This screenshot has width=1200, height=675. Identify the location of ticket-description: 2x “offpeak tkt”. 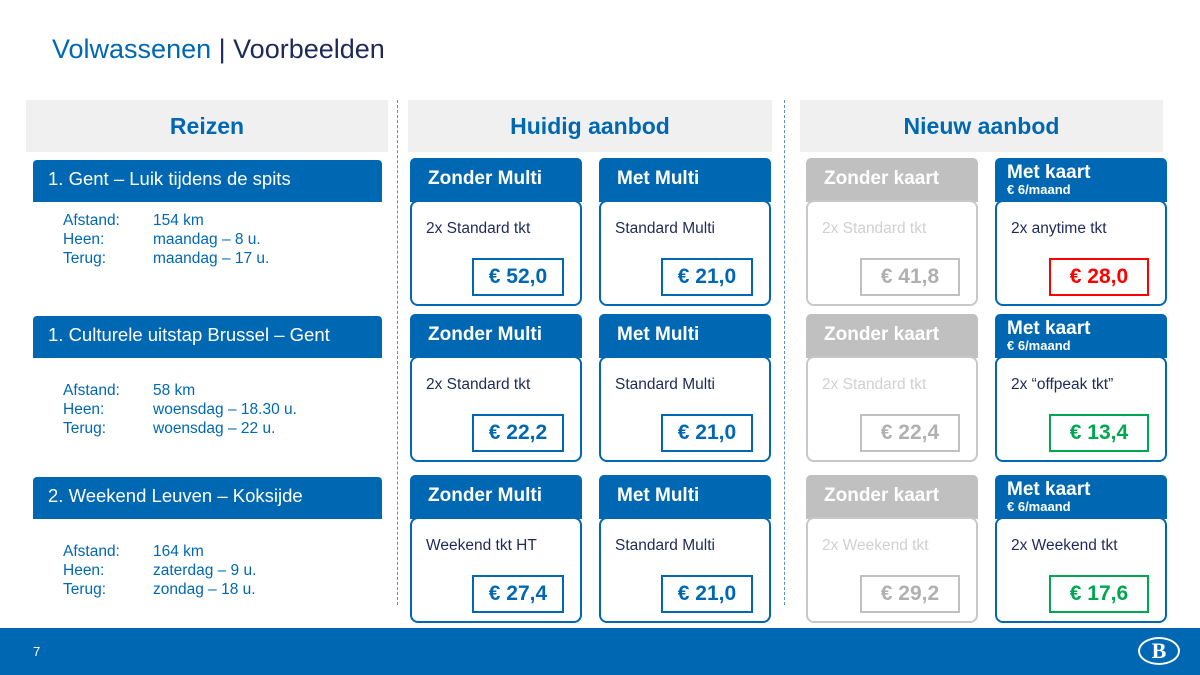
(1062, 384).